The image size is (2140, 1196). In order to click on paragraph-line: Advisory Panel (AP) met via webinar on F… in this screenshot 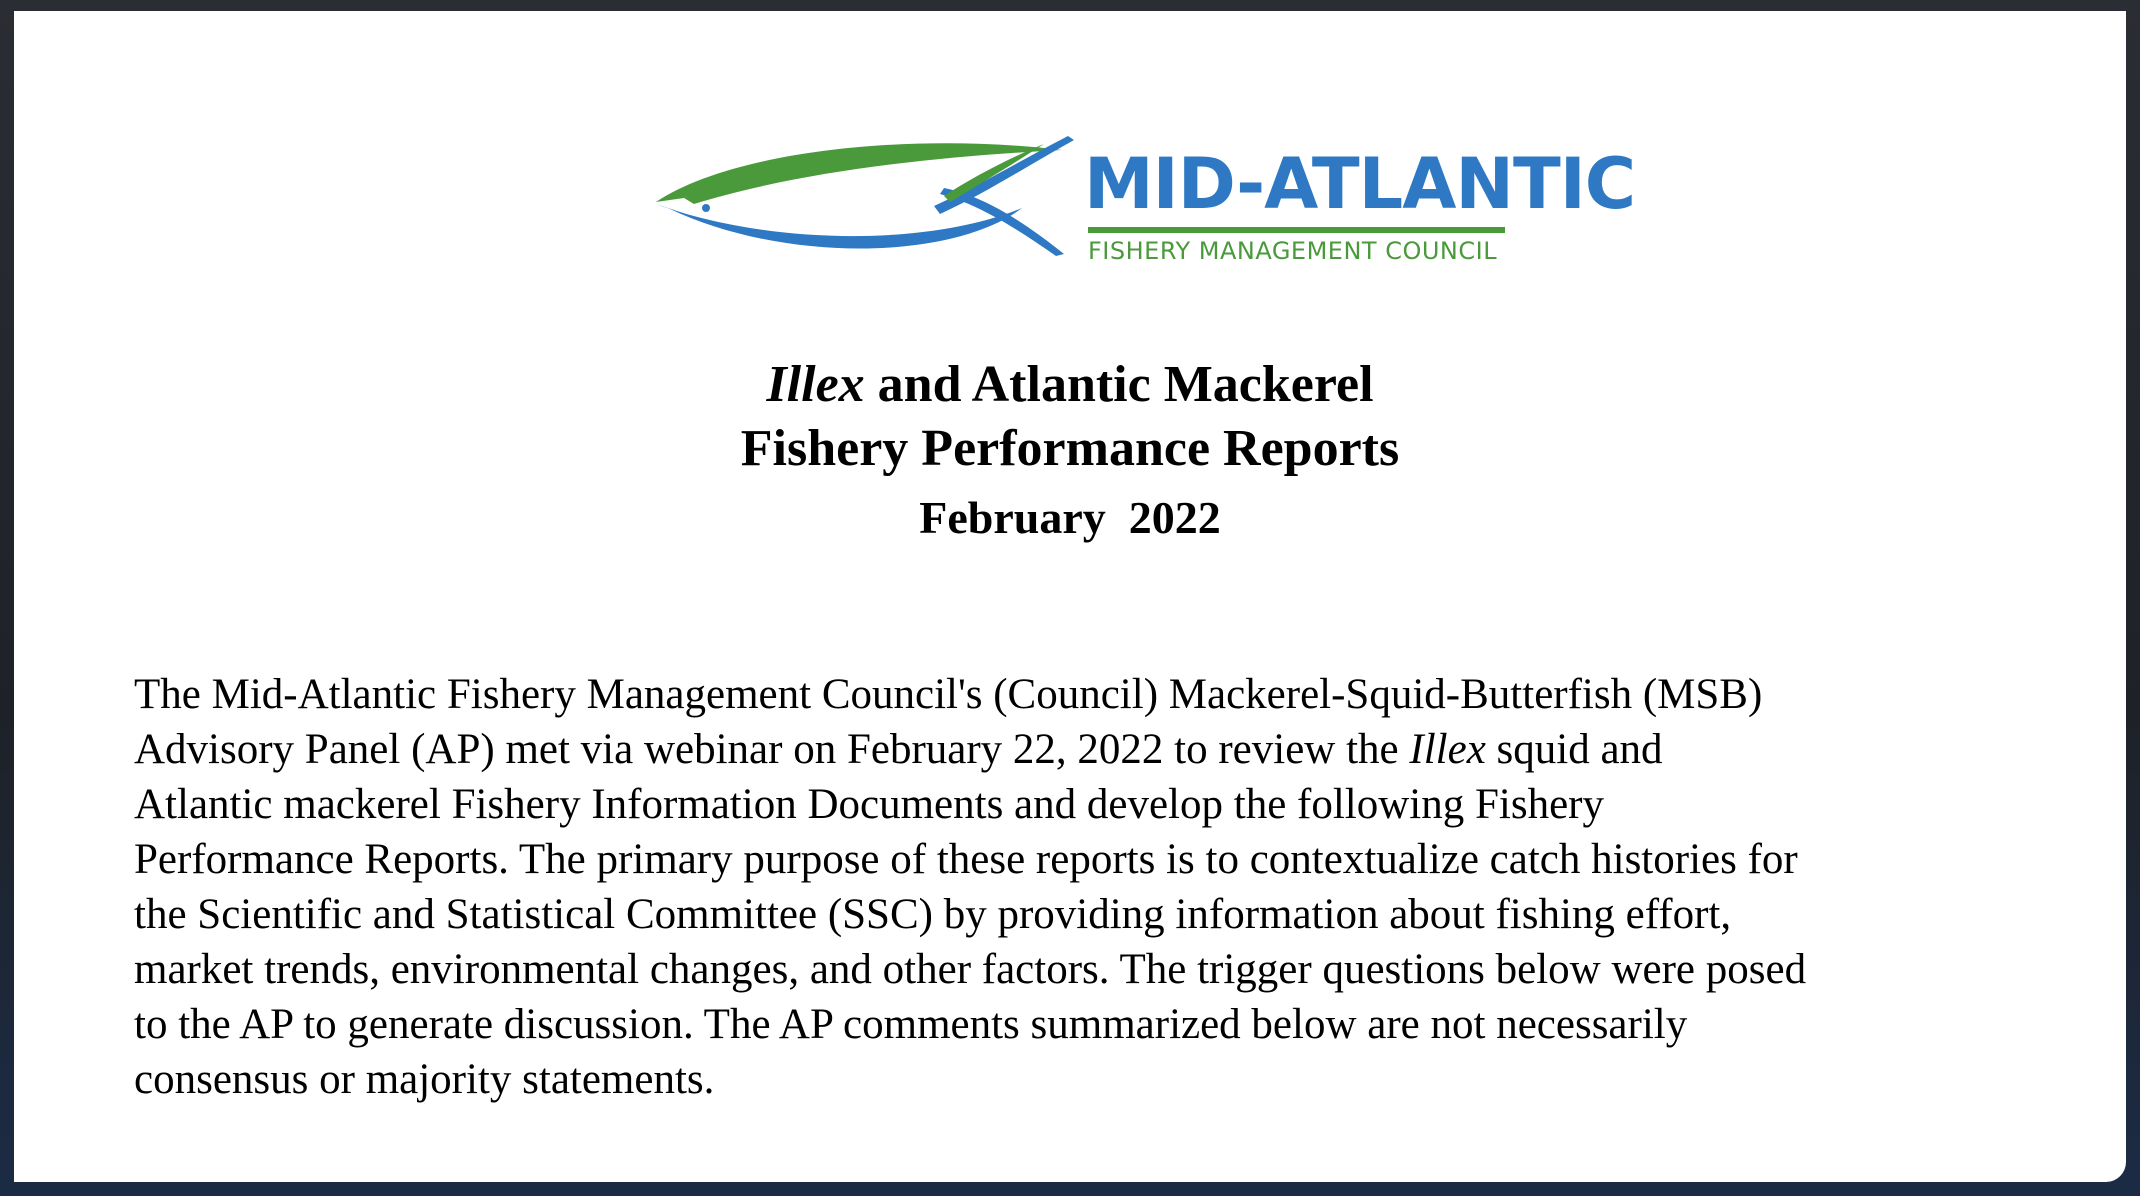, I will do `click(1084, 749)`.